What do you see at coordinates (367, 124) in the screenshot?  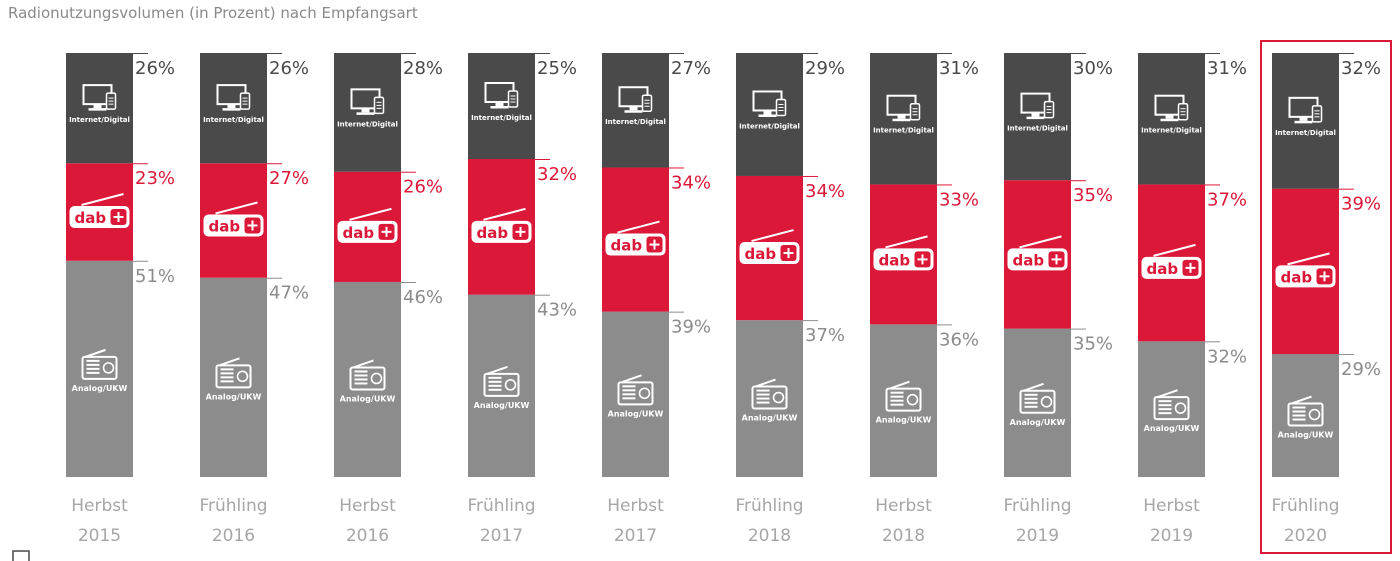 I see `internet-label-2: Internet/Digital` at bounding box center [367, 124].